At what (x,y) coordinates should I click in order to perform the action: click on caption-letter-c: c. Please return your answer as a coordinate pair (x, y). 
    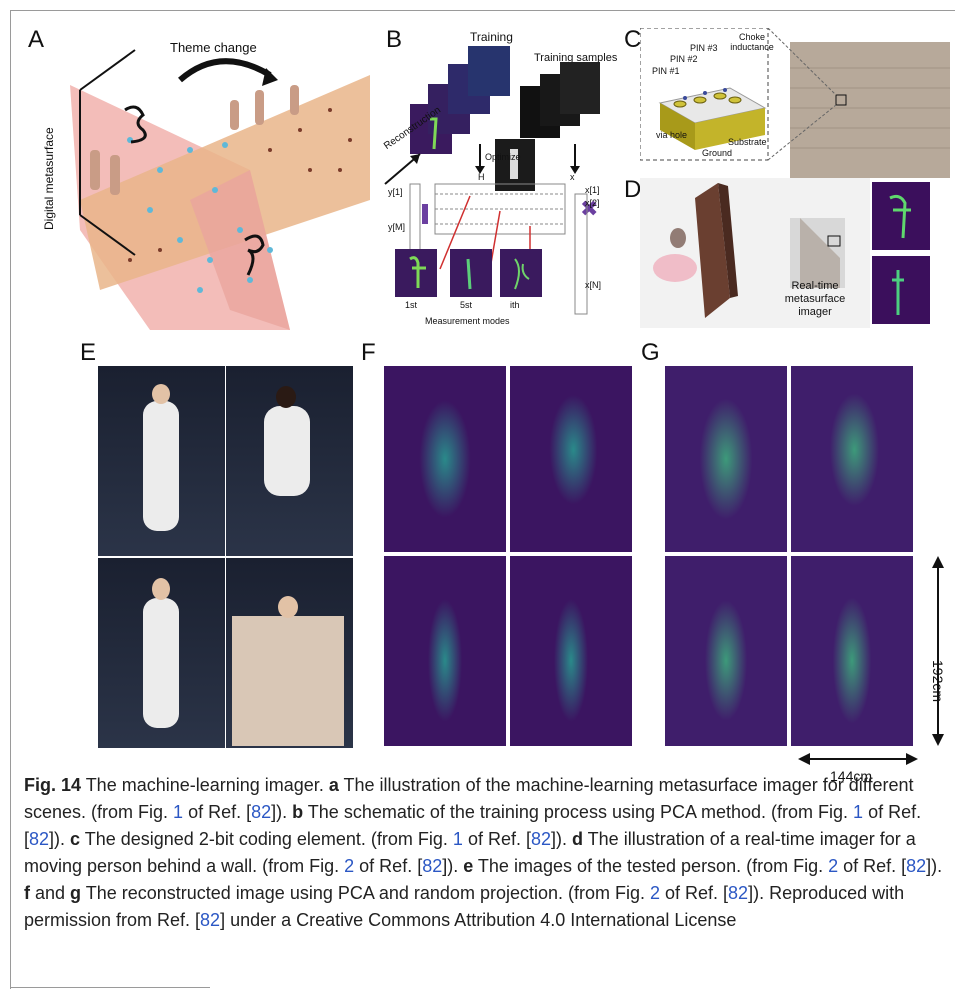
    Looking at the image, I should click on (75, 839).